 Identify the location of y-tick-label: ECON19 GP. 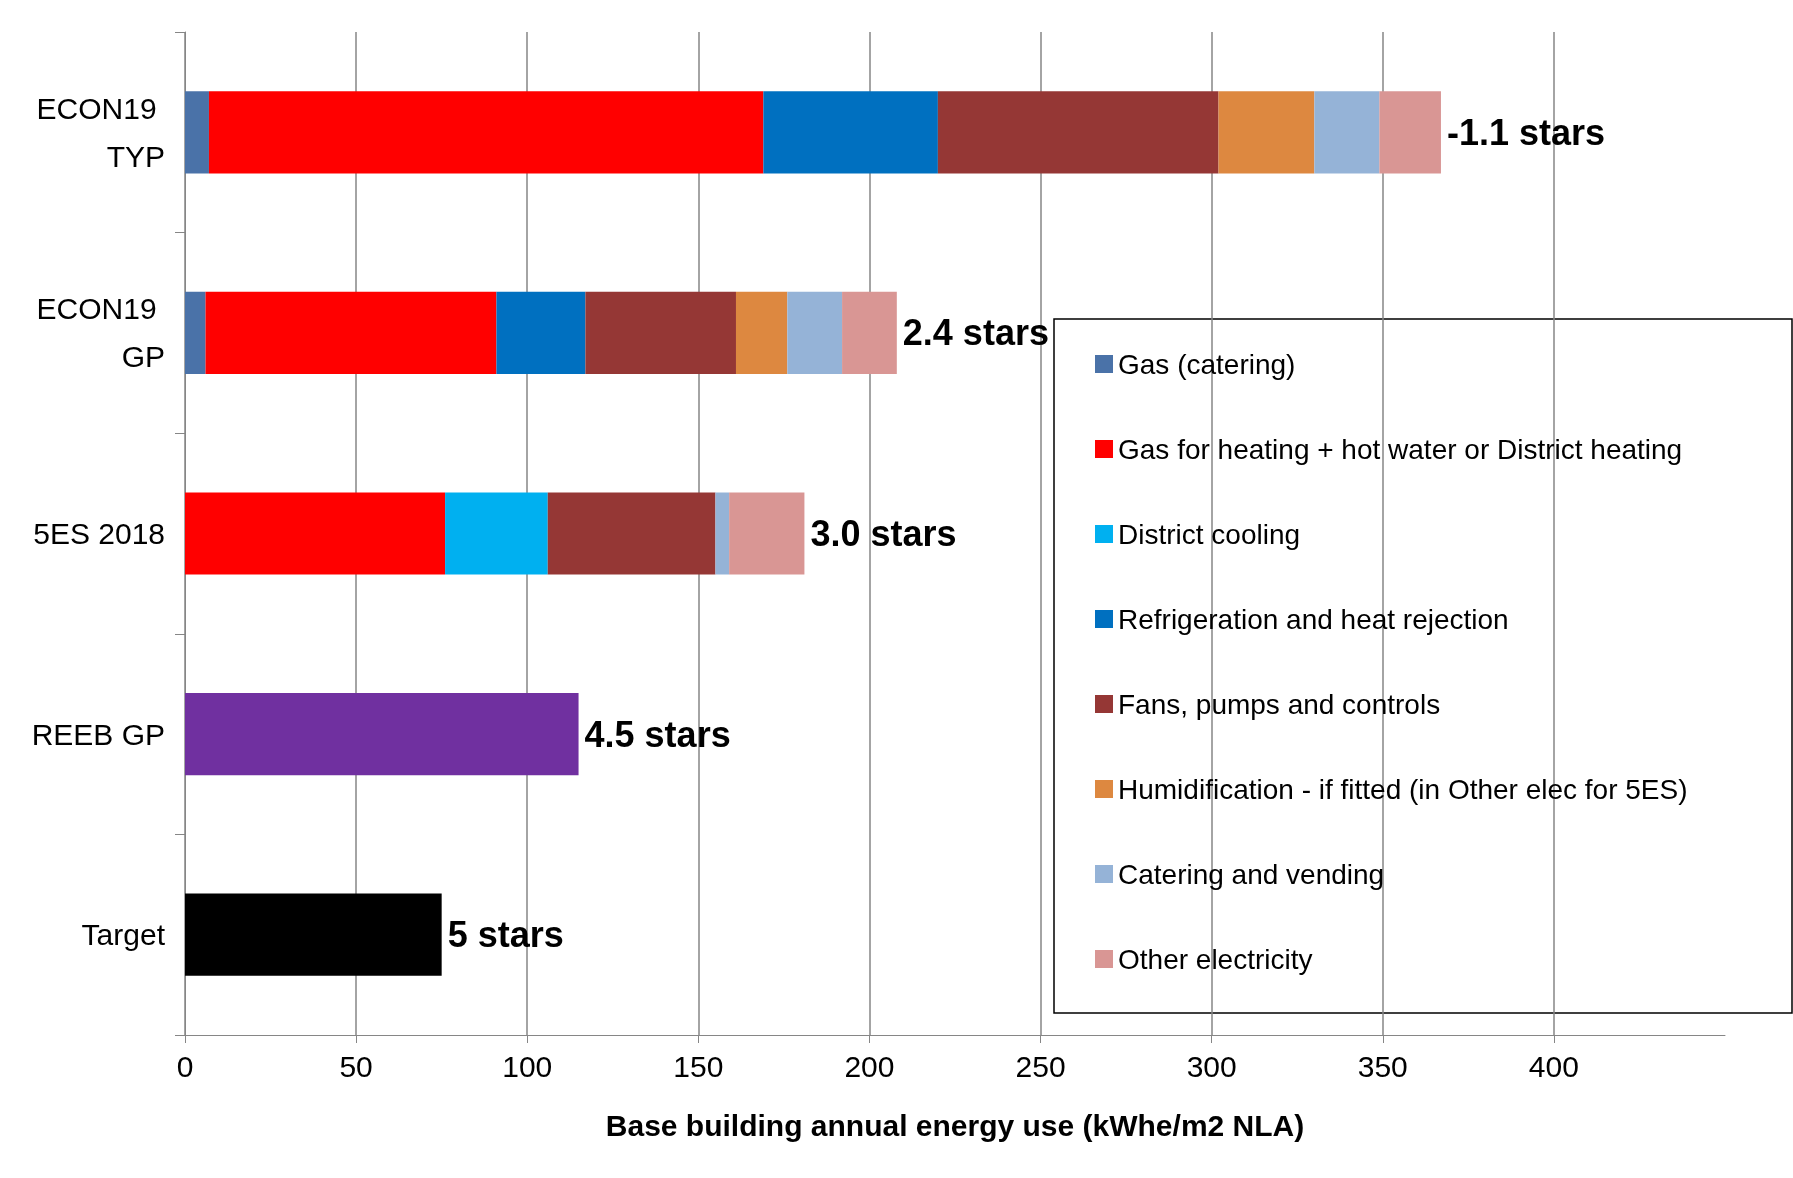
(100, 333).